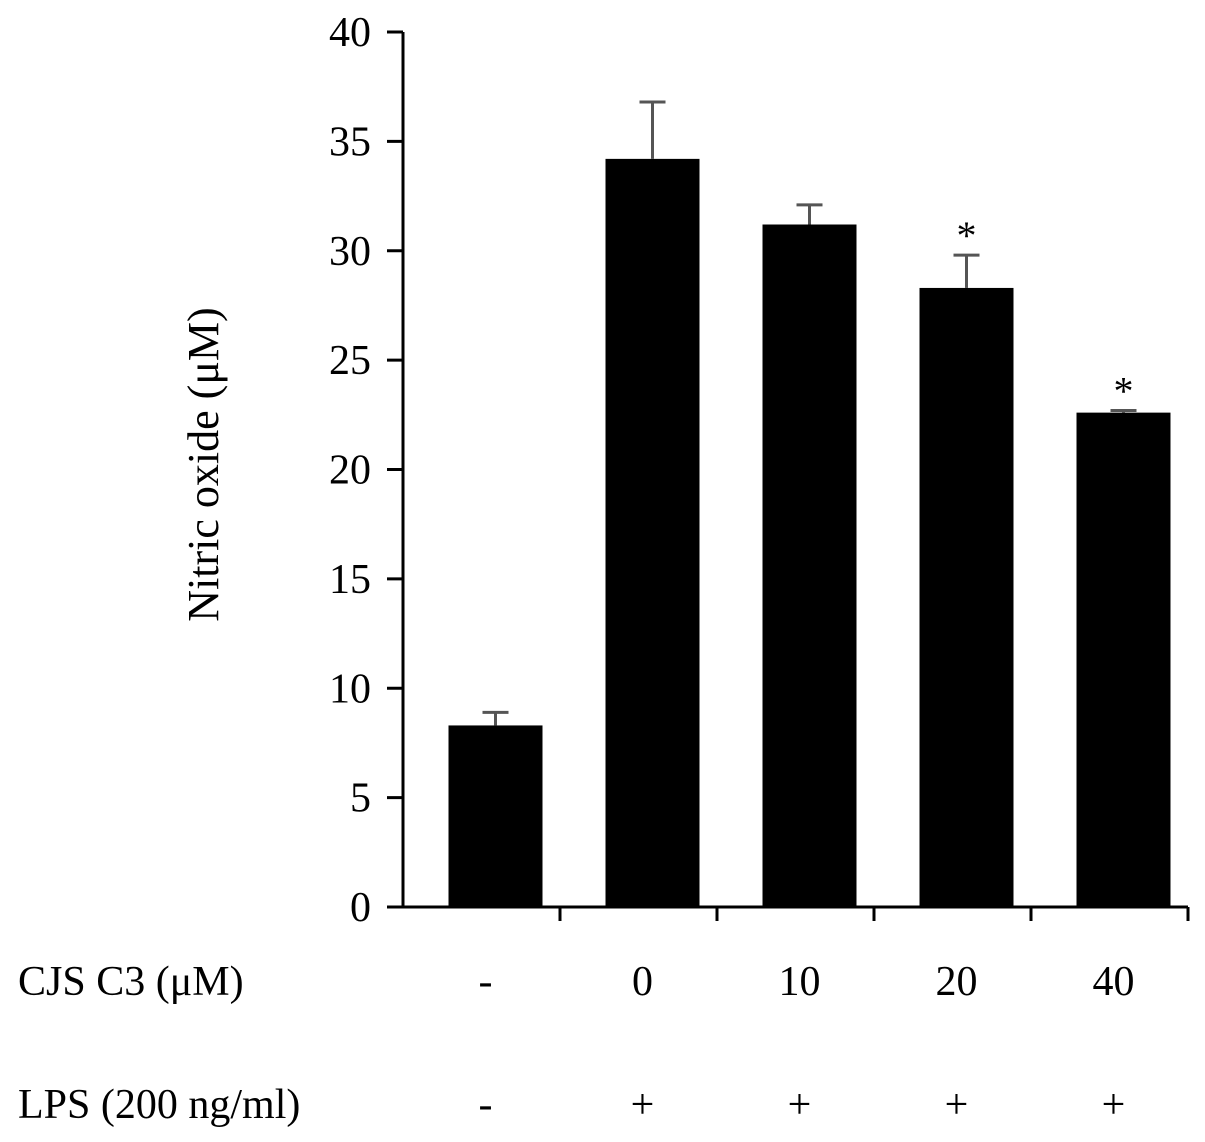 The height and width of the screenshot is (1142, 1205). Describe the element at coordinates (131, 982) in the screenshot. I see `row-label: CJS C3 (μM)` at that location.